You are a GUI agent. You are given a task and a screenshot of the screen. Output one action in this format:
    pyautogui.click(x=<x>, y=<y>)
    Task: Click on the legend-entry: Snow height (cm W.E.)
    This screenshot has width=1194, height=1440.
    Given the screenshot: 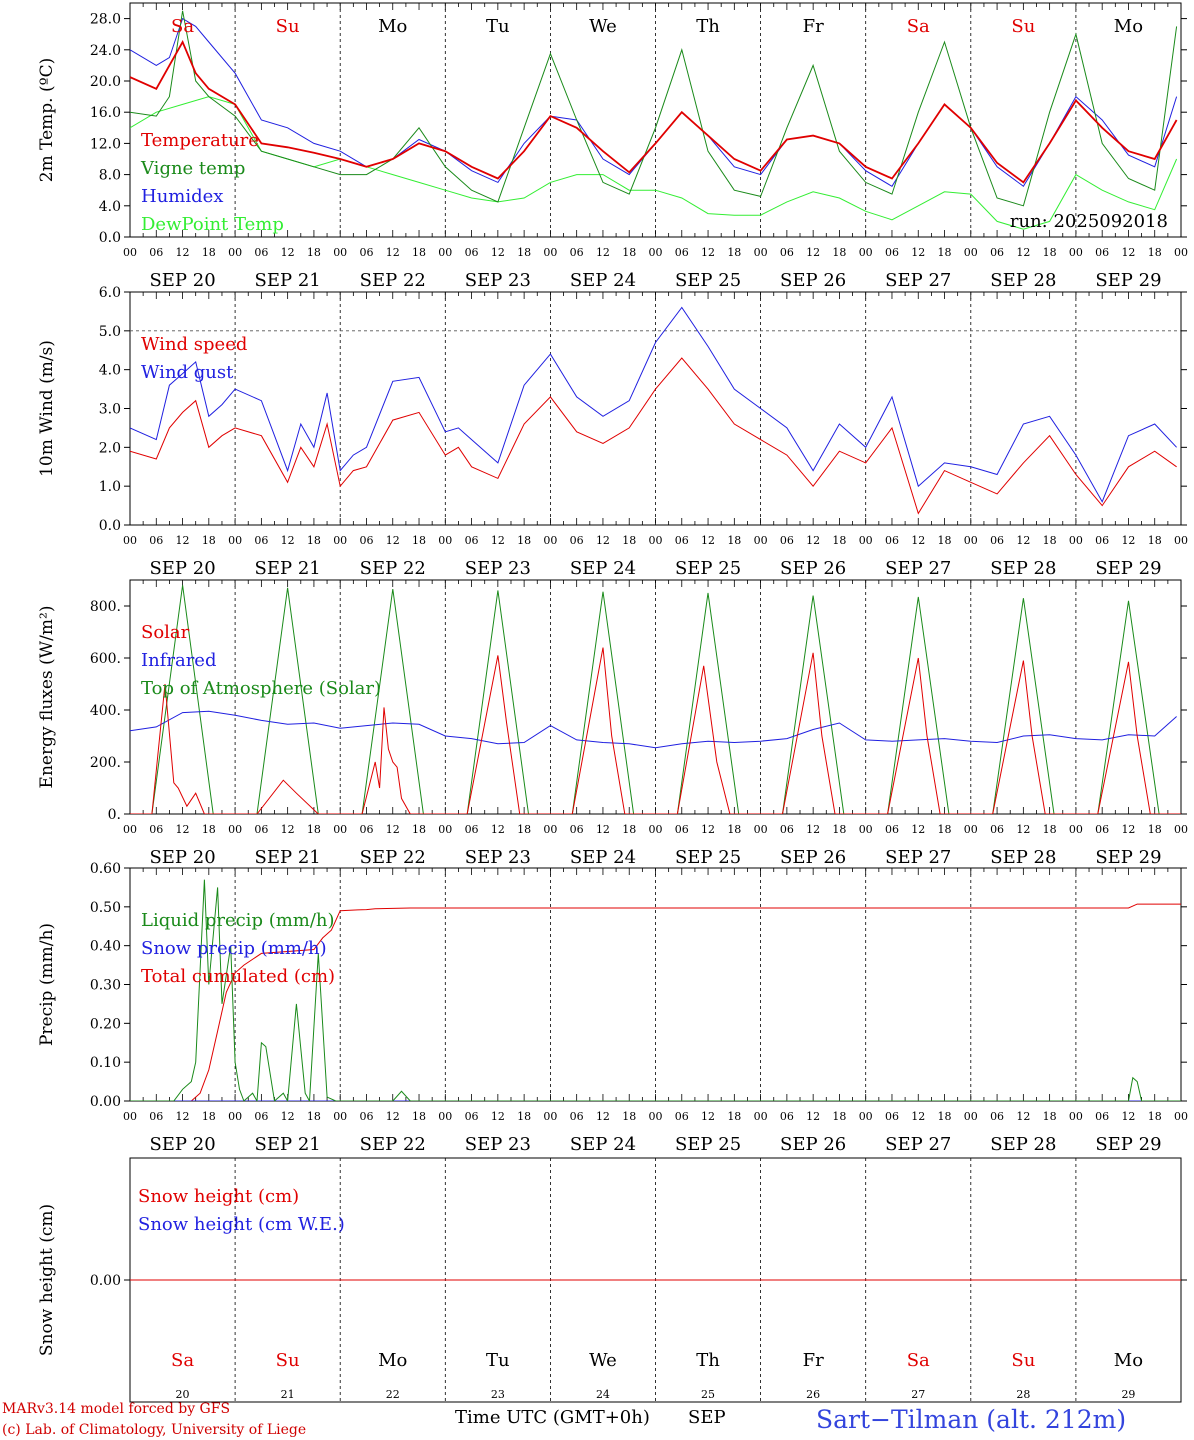 What is the action you would take?
    pyautogui.click(x=241, y=1224)
    